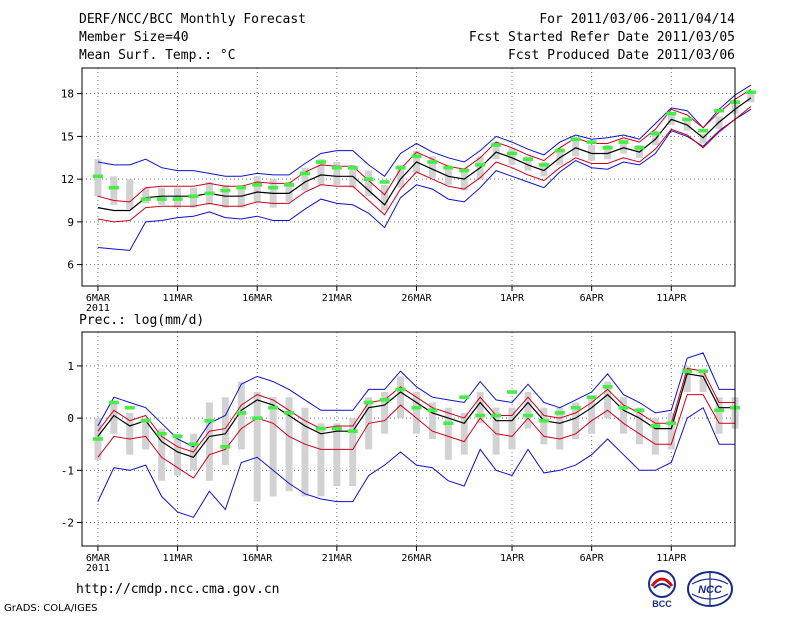  I want to click on ncc-logo-icon: NCC, so click(710, 589).